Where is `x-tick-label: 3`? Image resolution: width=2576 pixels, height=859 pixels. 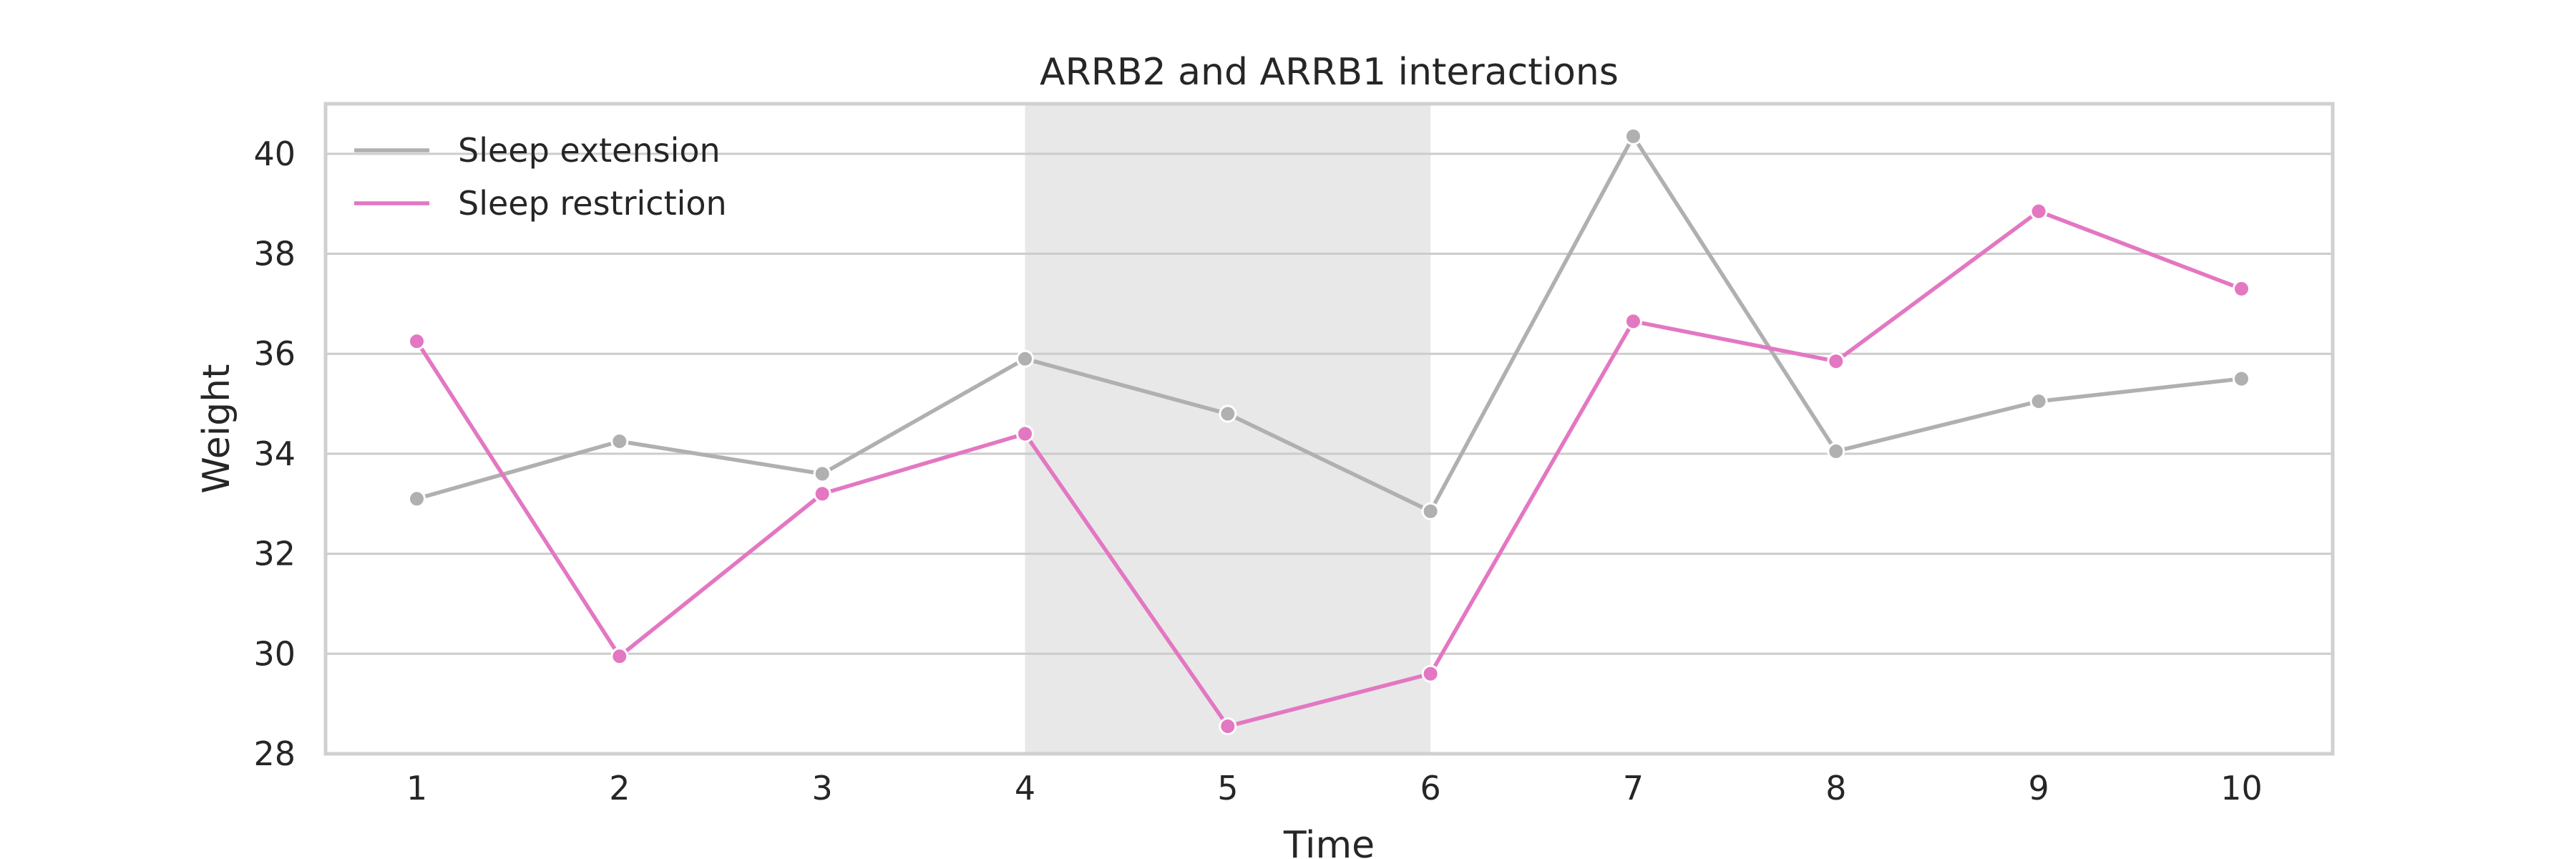
x-tick-label: 3 is located at coordinates (822, 788).